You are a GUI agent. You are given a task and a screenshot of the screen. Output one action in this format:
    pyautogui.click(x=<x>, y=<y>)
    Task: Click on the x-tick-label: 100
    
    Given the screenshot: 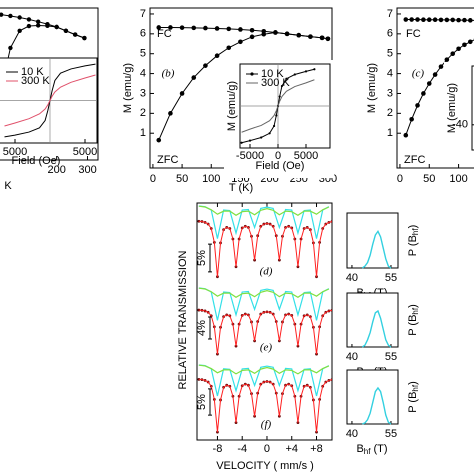 What is the action you would take?
    pyautogui.click(x=211, y=179)
    